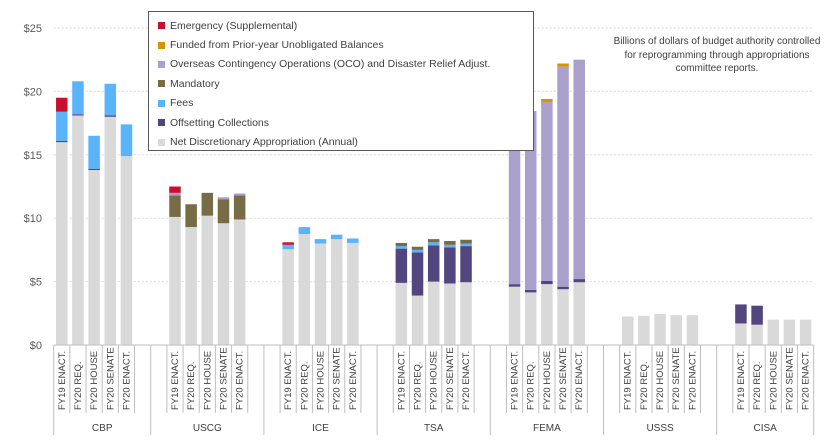  I want to click on group-label: FEMA, so click(547, 428).